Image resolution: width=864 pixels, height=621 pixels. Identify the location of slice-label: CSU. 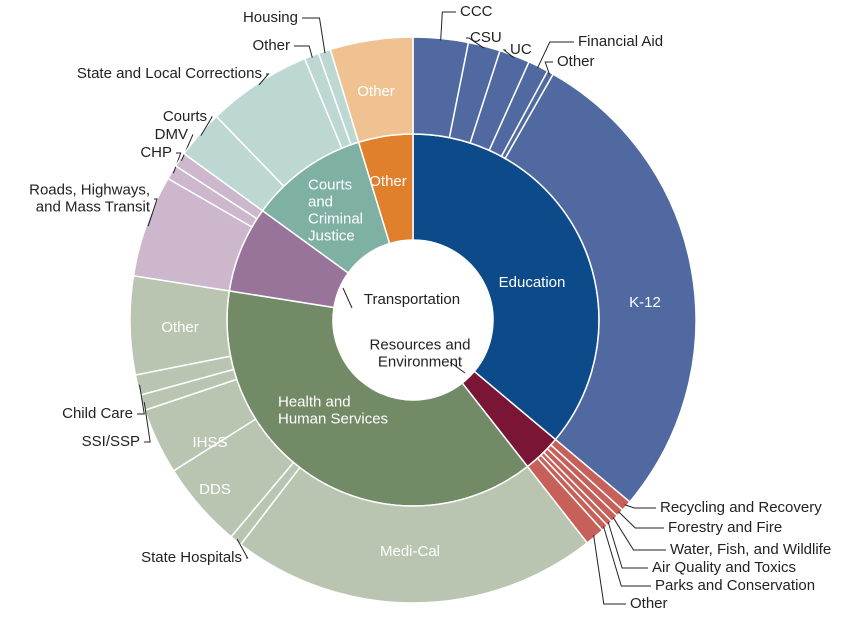
(486, 37).